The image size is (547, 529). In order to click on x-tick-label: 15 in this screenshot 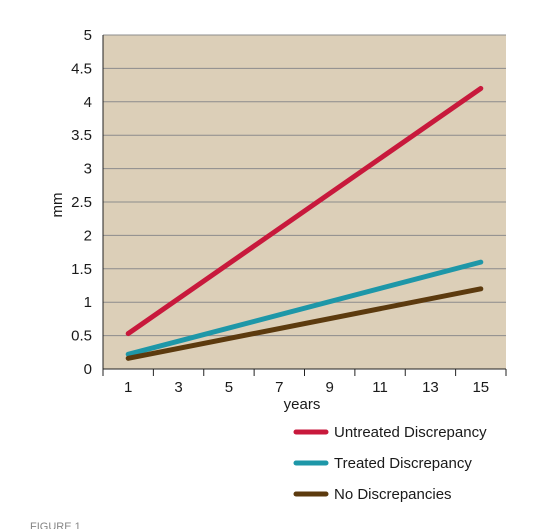, I will do `click(480, 387)`.